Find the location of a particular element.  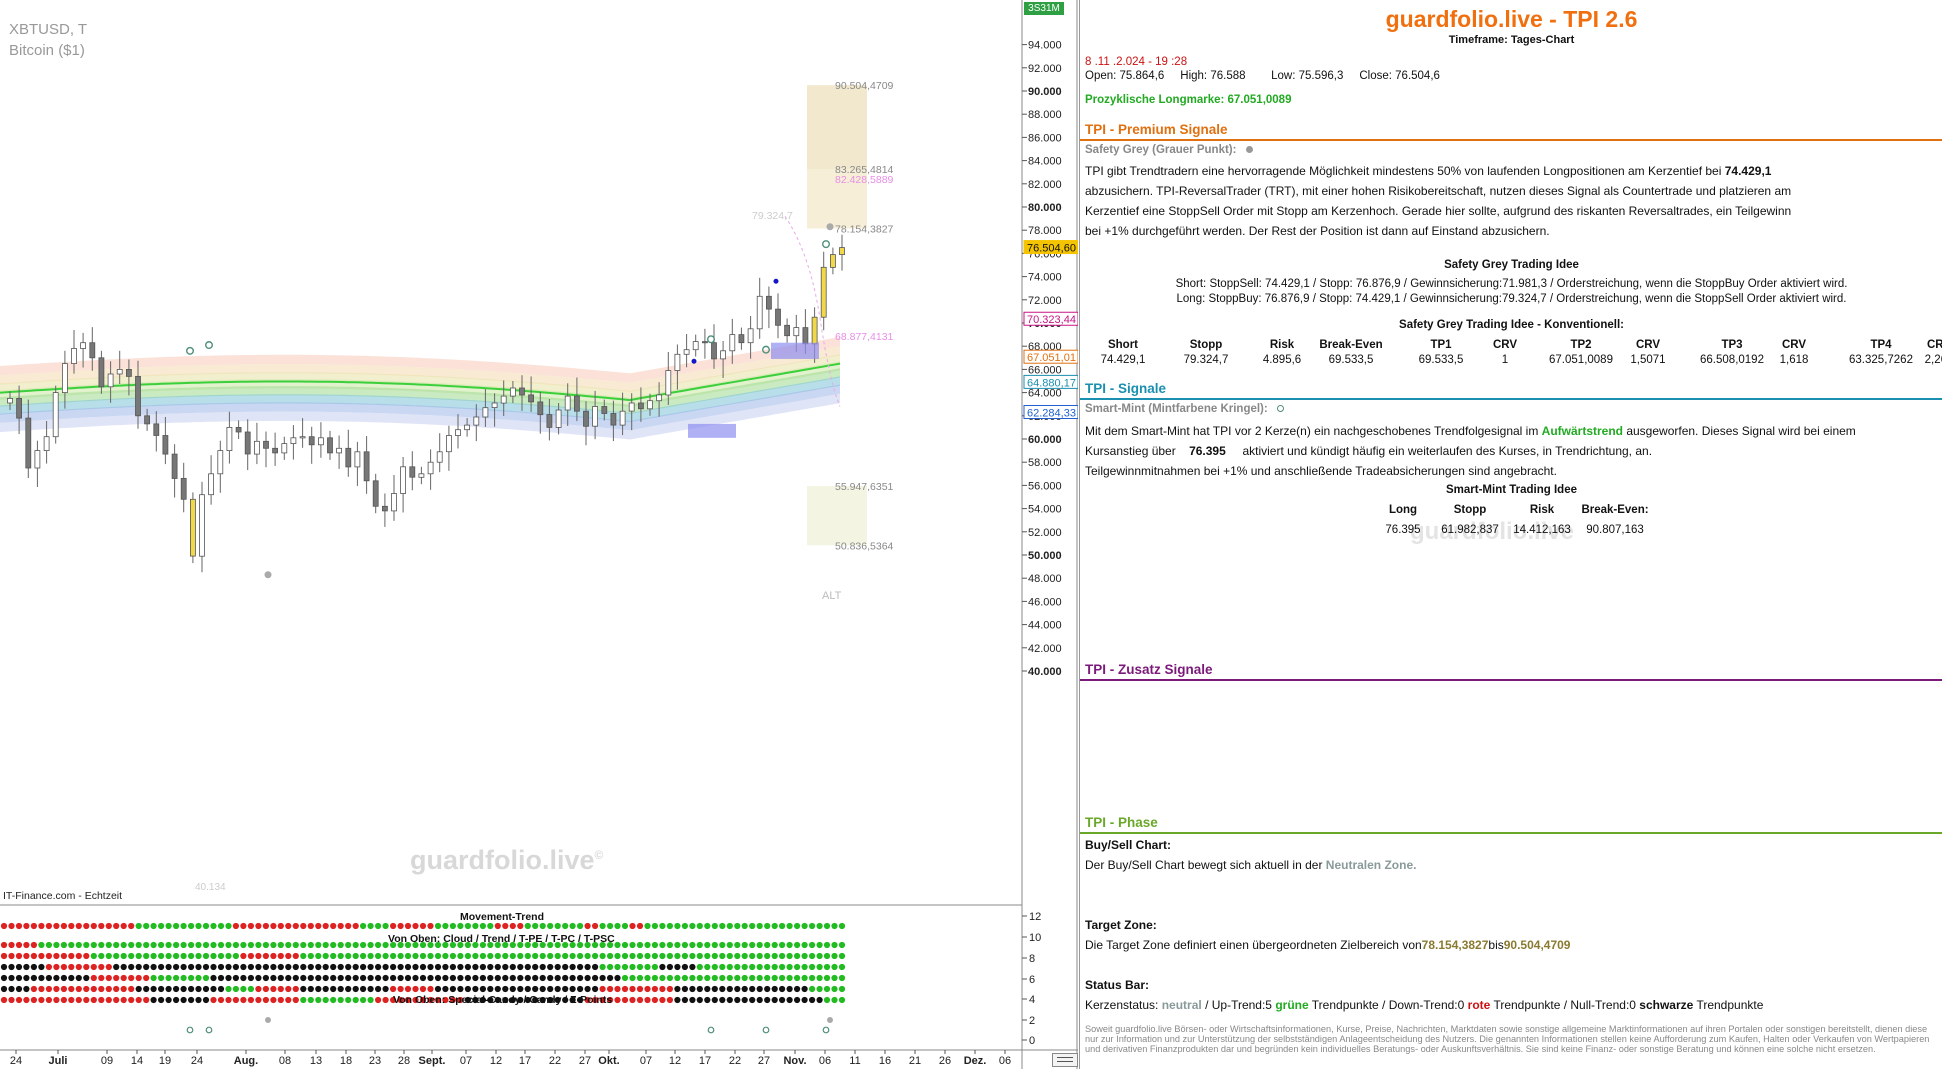

date-tick-label: 27 is located at coordinates (585, 1061).